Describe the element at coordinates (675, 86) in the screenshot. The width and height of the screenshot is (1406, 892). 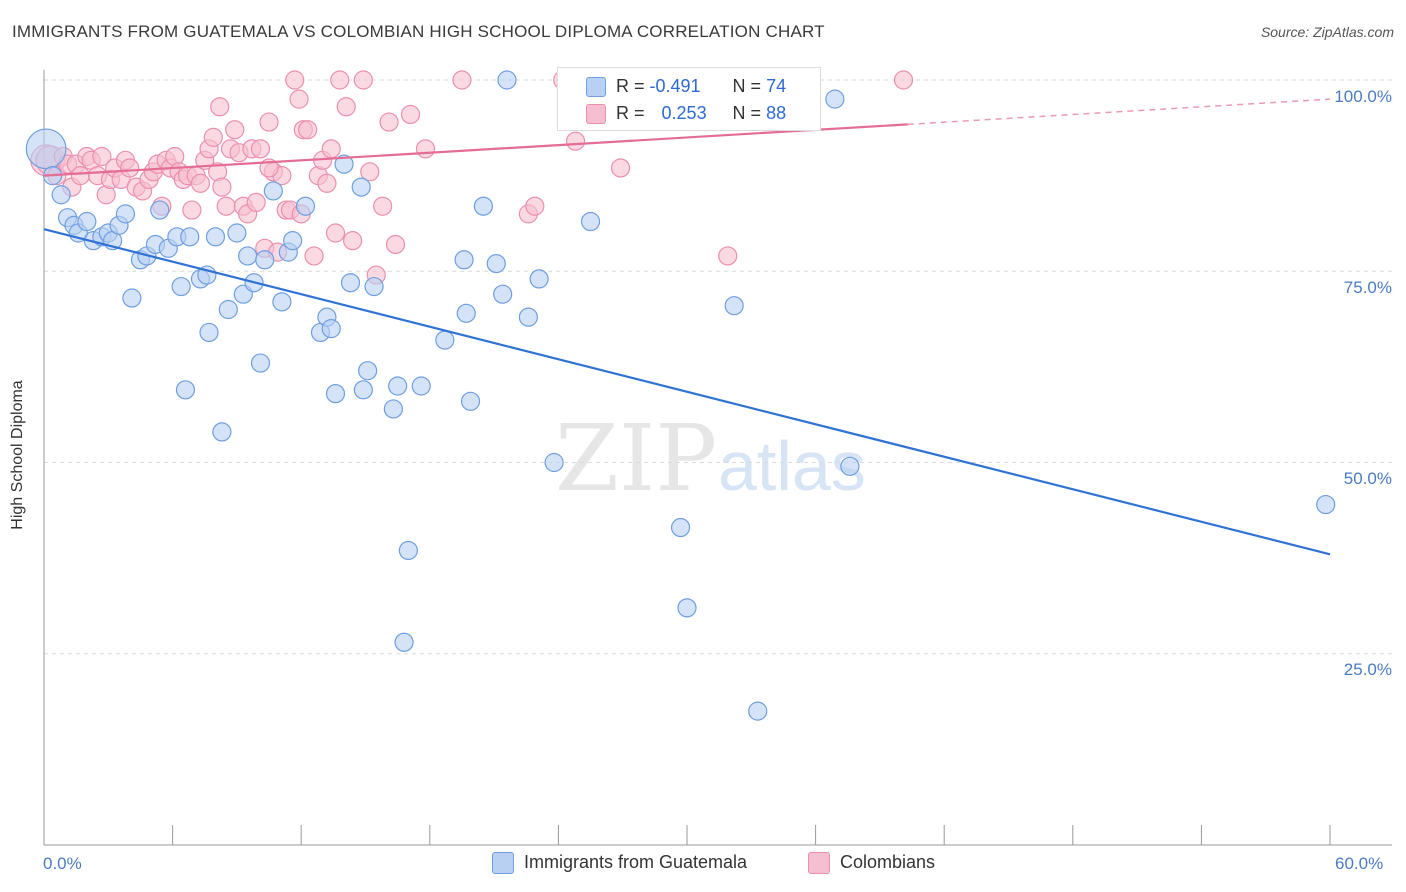
I see `legend-r-value: -0.491` at that location.